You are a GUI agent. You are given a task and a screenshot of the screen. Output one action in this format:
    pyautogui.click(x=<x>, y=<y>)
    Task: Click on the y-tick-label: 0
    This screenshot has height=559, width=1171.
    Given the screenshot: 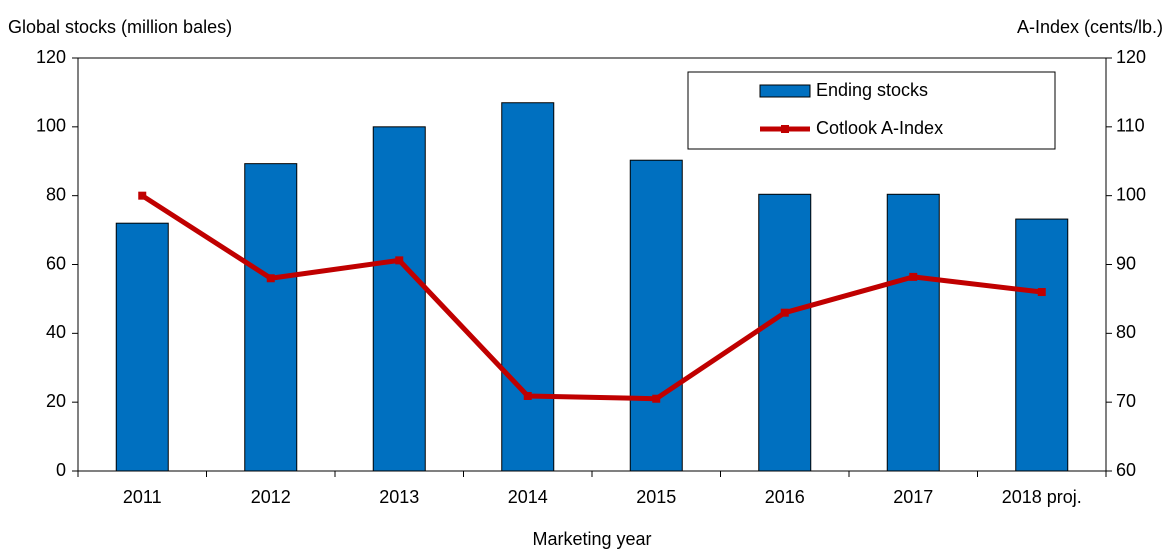 What is the action you would take?
    pyautogui.click(x=61, y=470)
    